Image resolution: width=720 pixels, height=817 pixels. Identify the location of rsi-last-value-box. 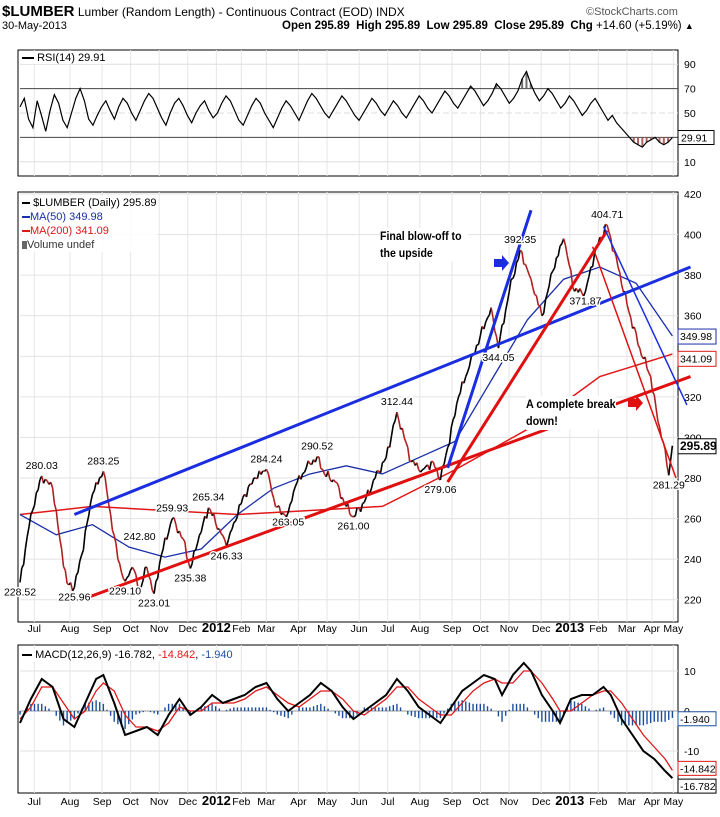
(696, 138).